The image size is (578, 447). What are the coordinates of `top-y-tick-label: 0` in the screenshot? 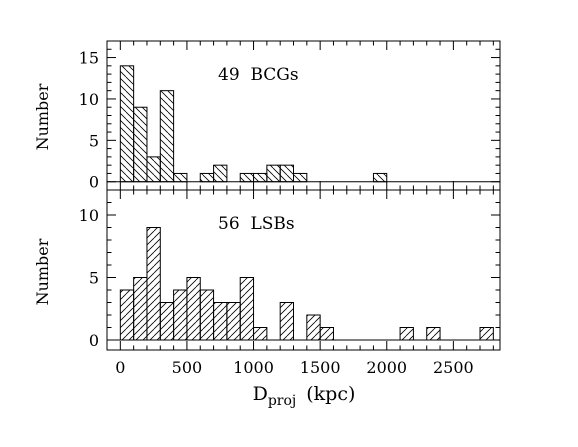 It's located at (94, 182).